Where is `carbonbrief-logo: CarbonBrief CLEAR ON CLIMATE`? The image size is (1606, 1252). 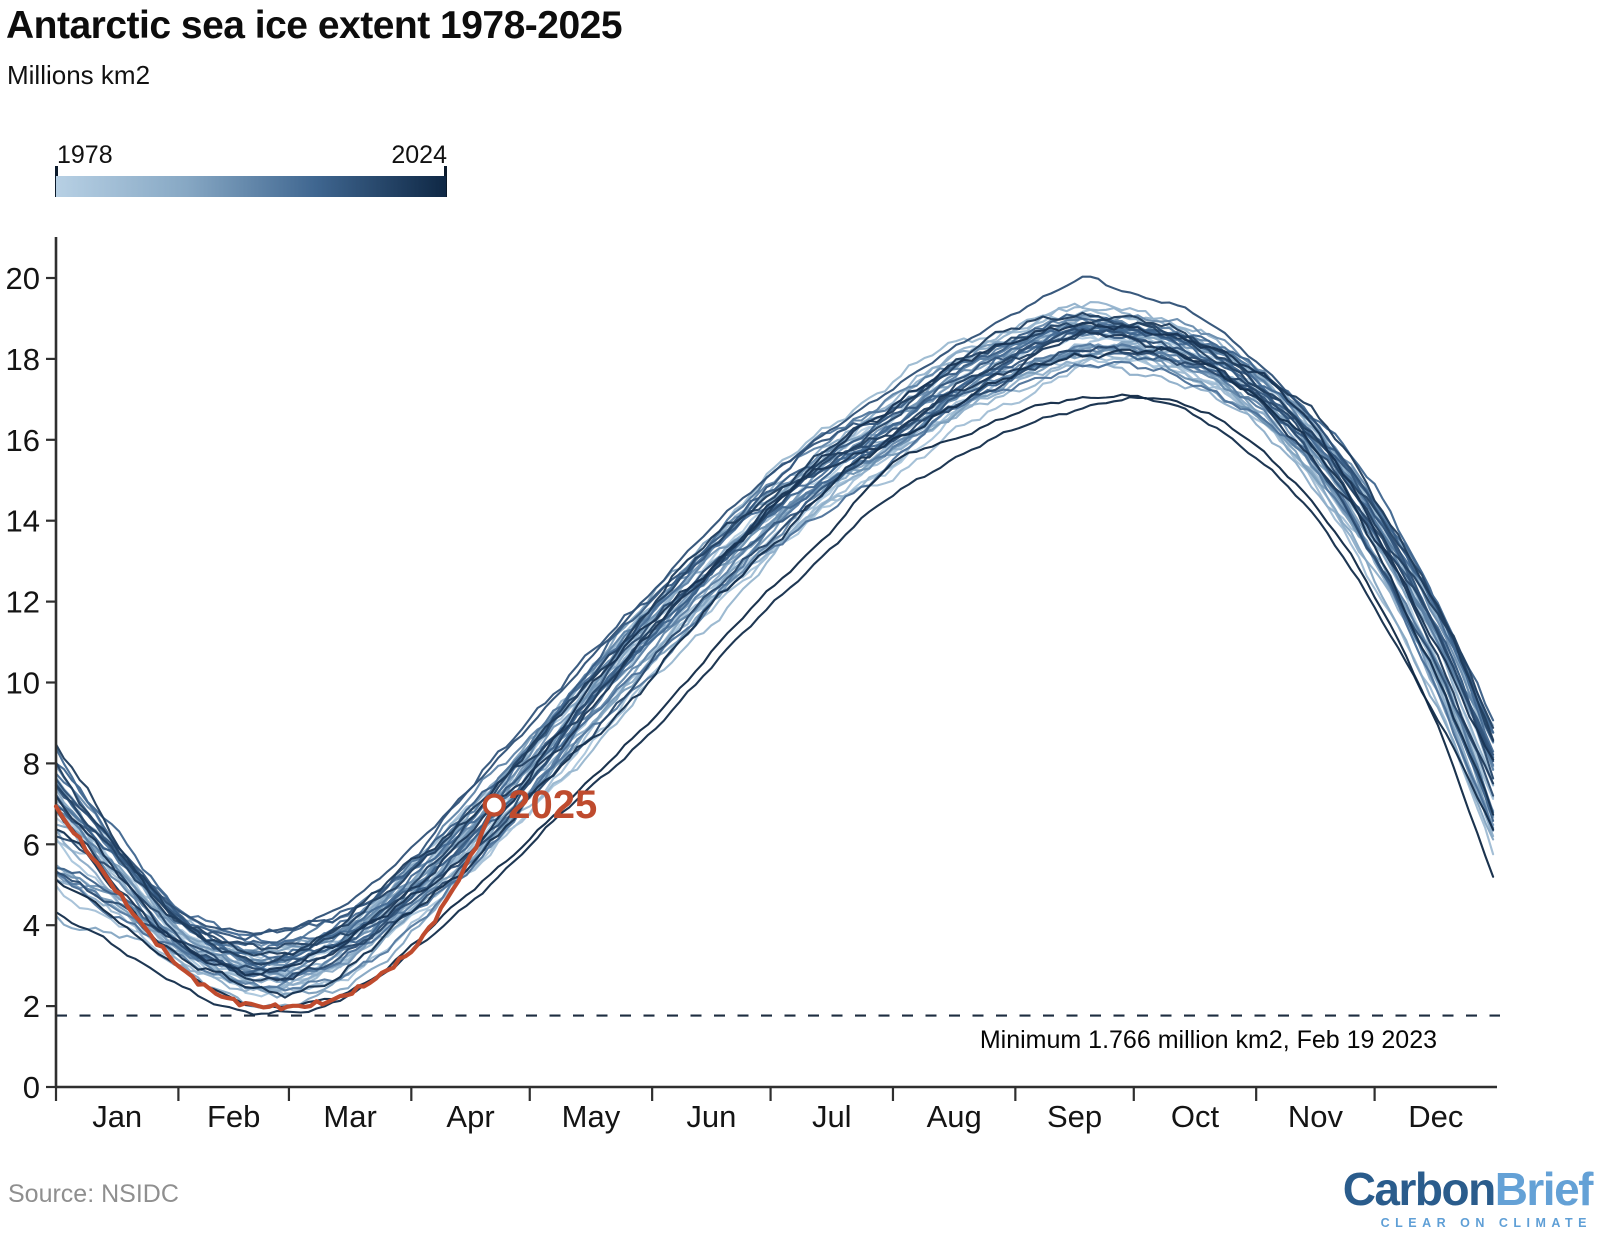 carbonbrief-logo: CarbonBrief CLEAR ON CLIMATE is located at coordinates (1468, 1196).